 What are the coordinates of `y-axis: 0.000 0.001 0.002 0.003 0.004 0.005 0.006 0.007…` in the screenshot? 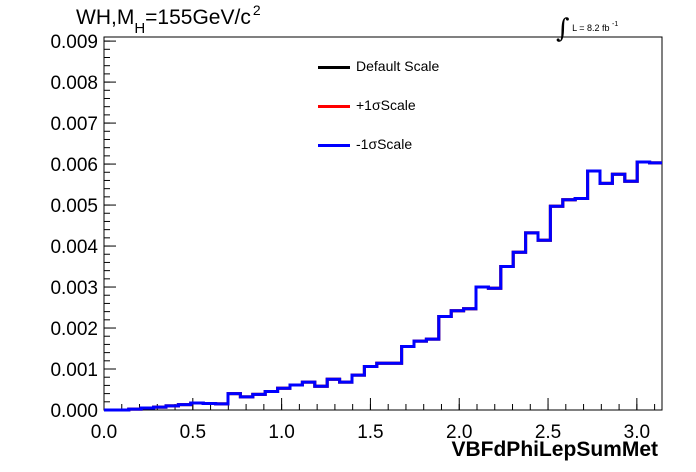 It's located at (83, 227).